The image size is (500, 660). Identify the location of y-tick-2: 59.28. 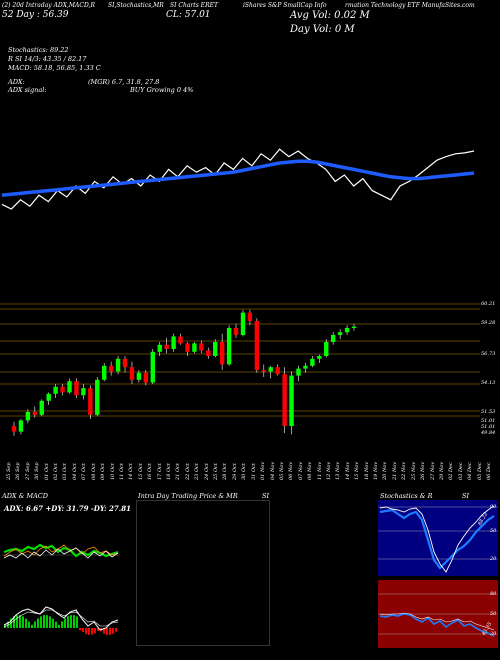
(488, 323).